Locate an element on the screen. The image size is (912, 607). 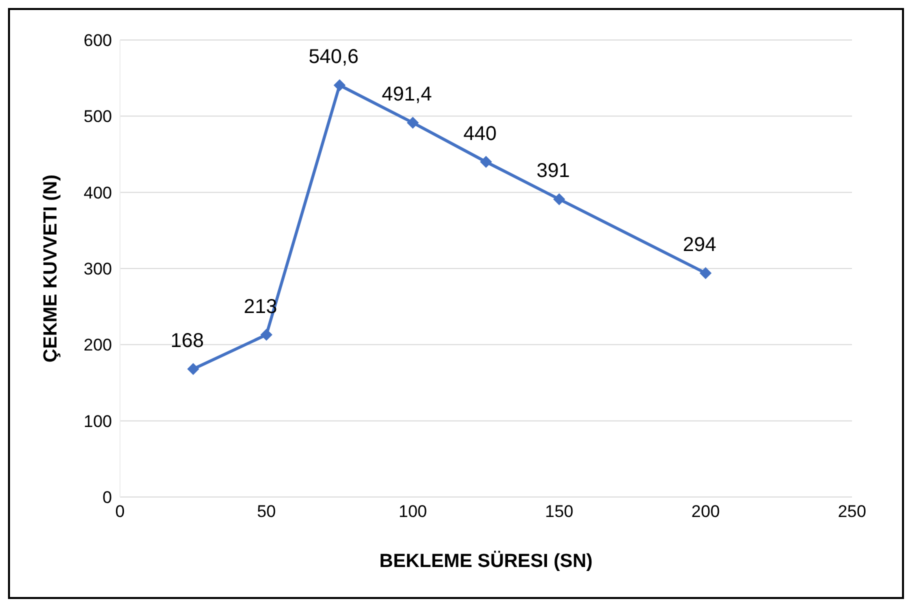
data-label: 491,4 is located at coordinates (407, 95).